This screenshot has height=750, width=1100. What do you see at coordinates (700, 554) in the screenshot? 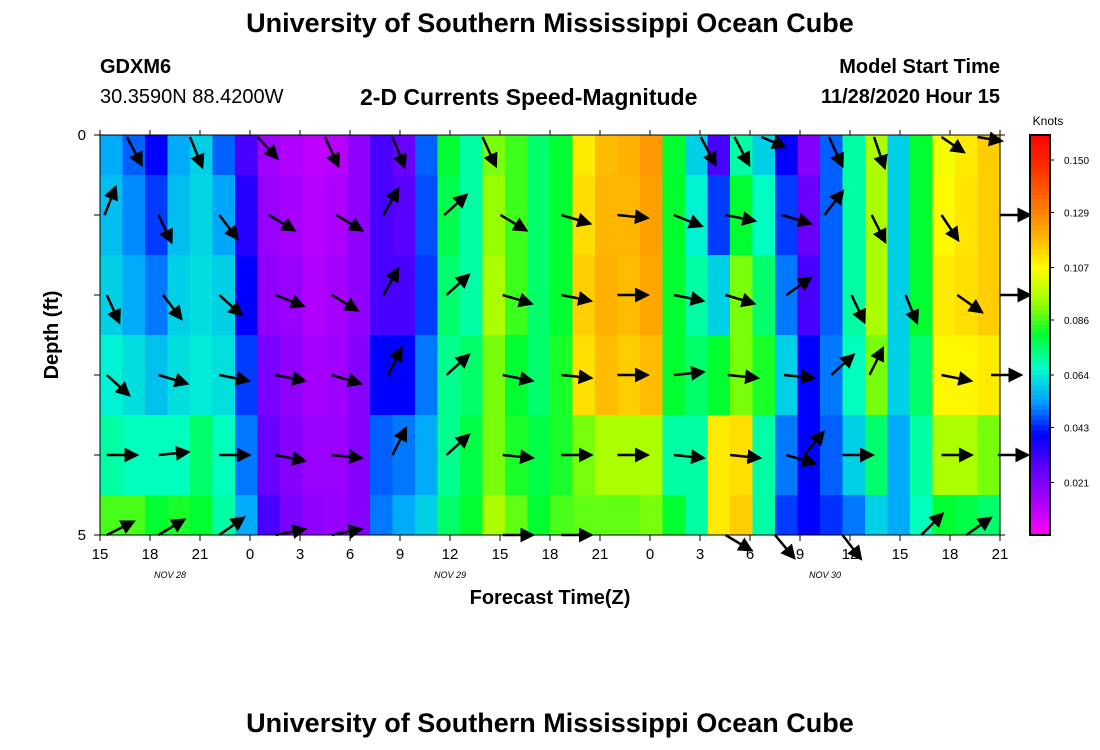
I see `x-tick-label: 3` at bounding box center [700, 554].